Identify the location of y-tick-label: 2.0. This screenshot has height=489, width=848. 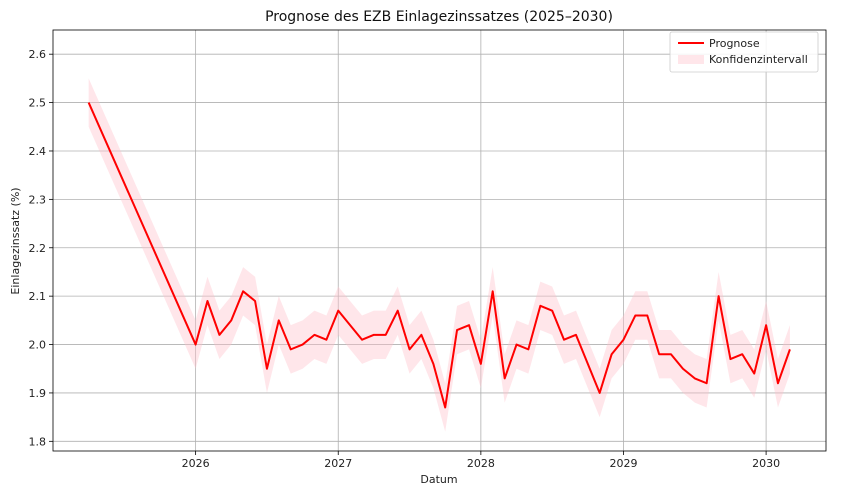
(38, 345).